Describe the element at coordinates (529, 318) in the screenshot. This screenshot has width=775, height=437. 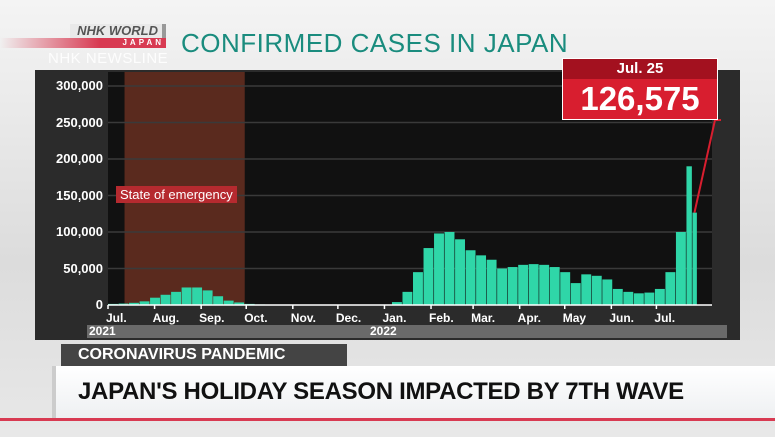
I see `x-tick-label: Apr.` at that location.